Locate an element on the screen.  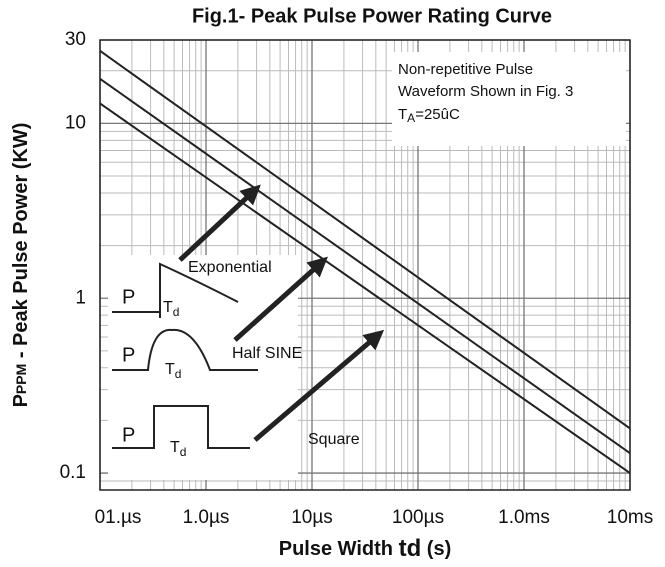
chart-title: Fig.1- Peak Pulse Power Rating Curve is located at coordinates (372, 16).